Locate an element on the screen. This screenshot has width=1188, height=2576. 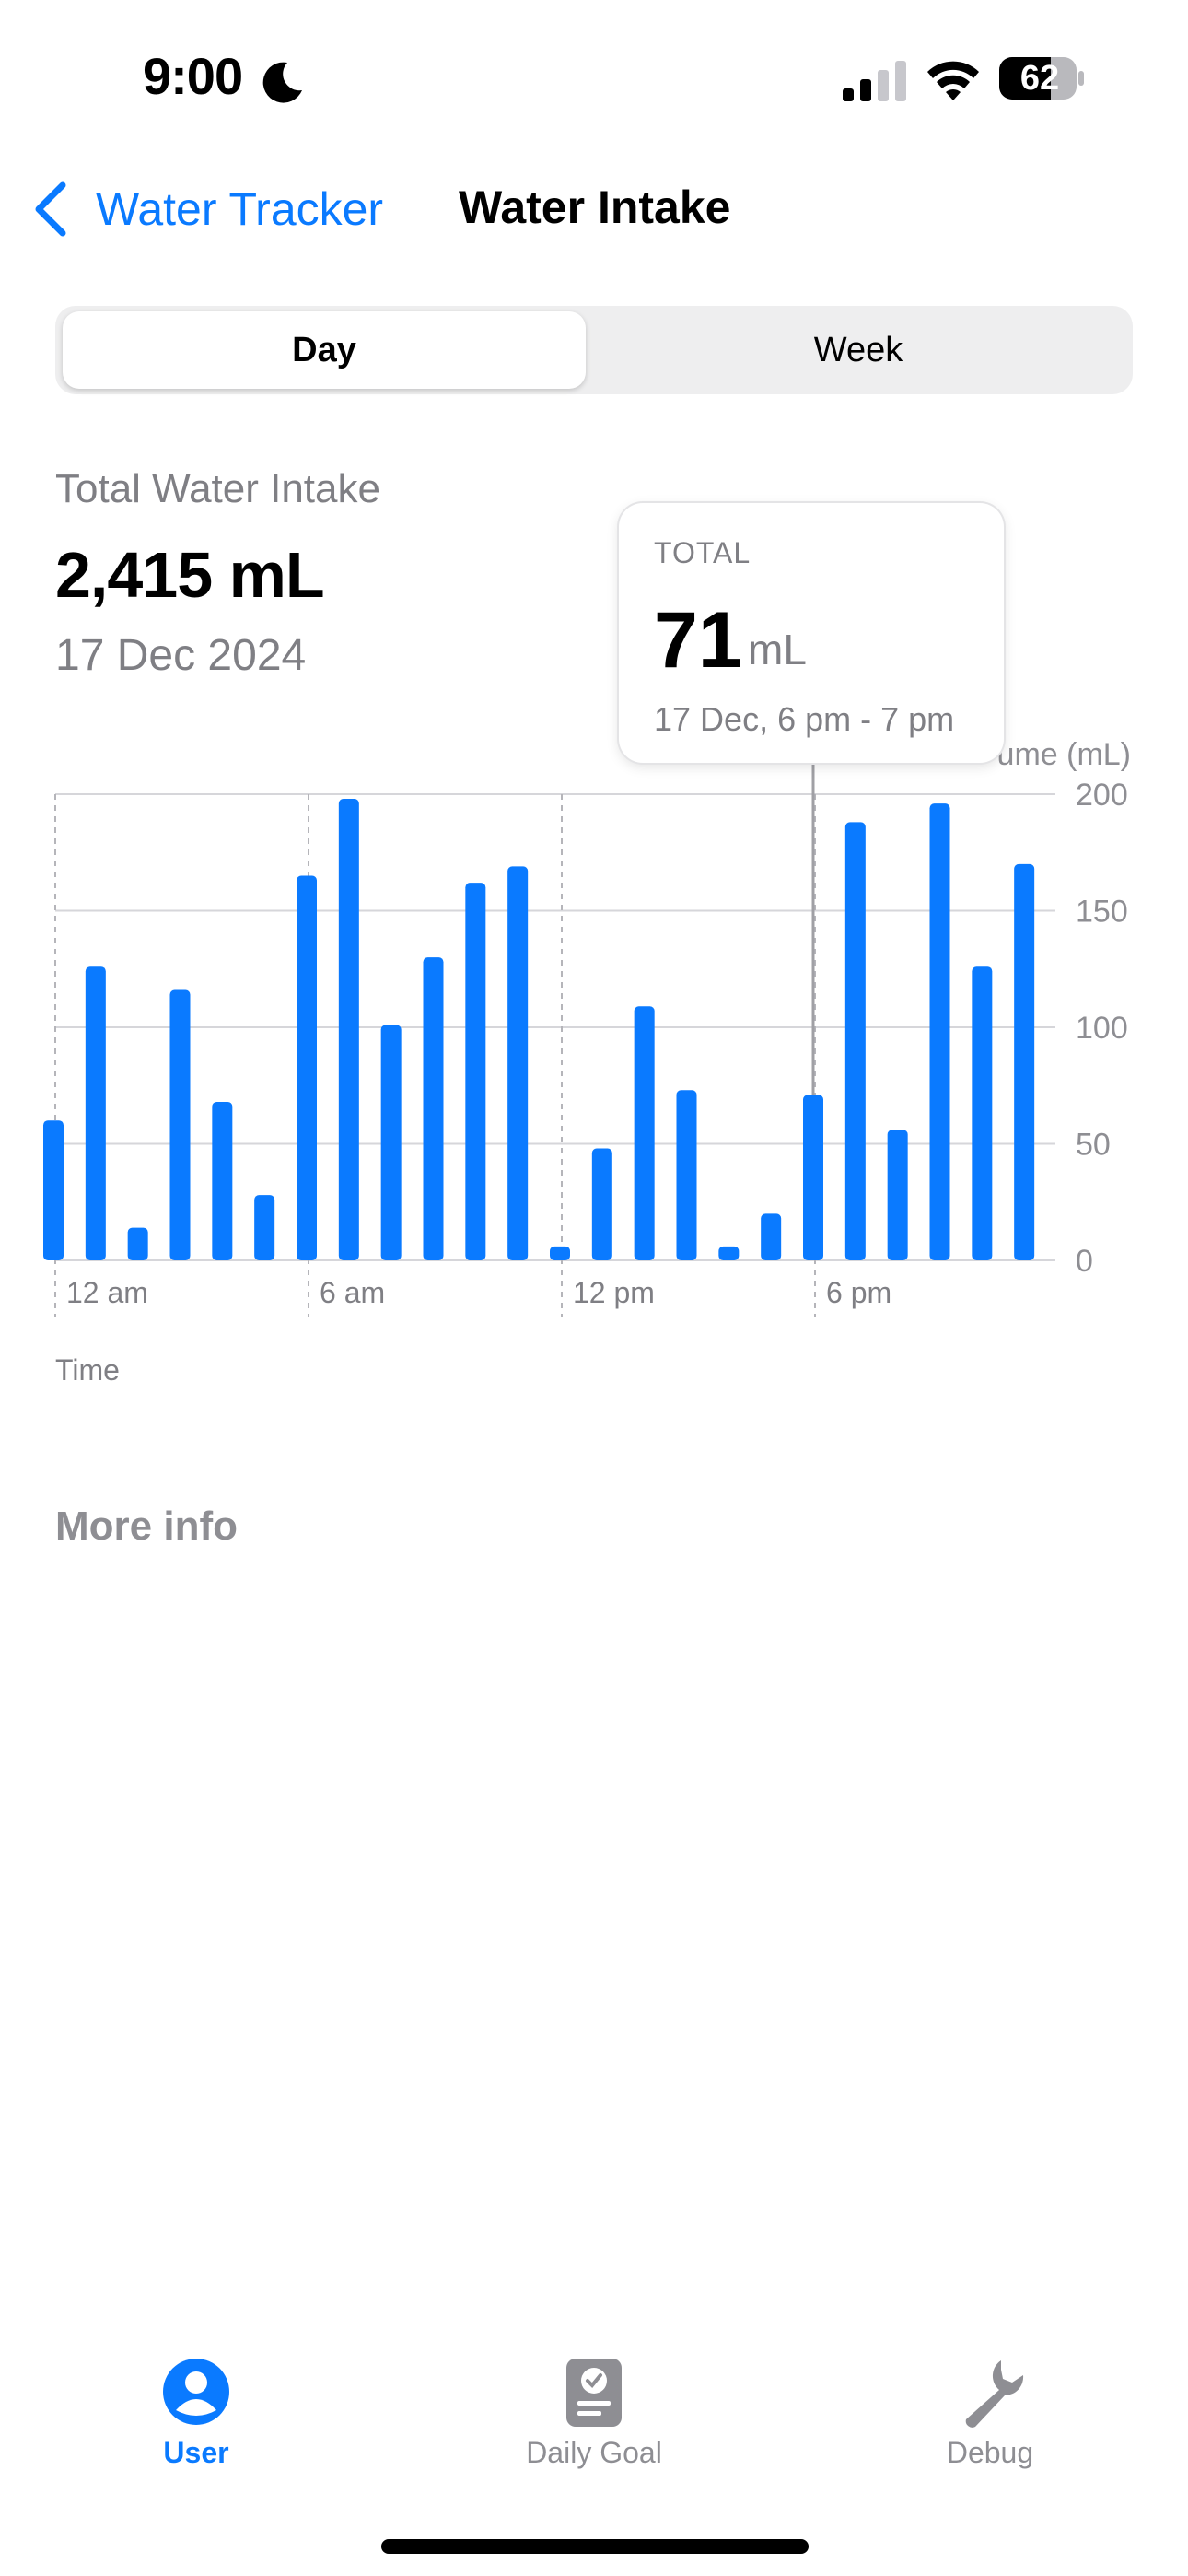
tab-daily-goal: Daily Goal is located at coordinates (594, 2412).